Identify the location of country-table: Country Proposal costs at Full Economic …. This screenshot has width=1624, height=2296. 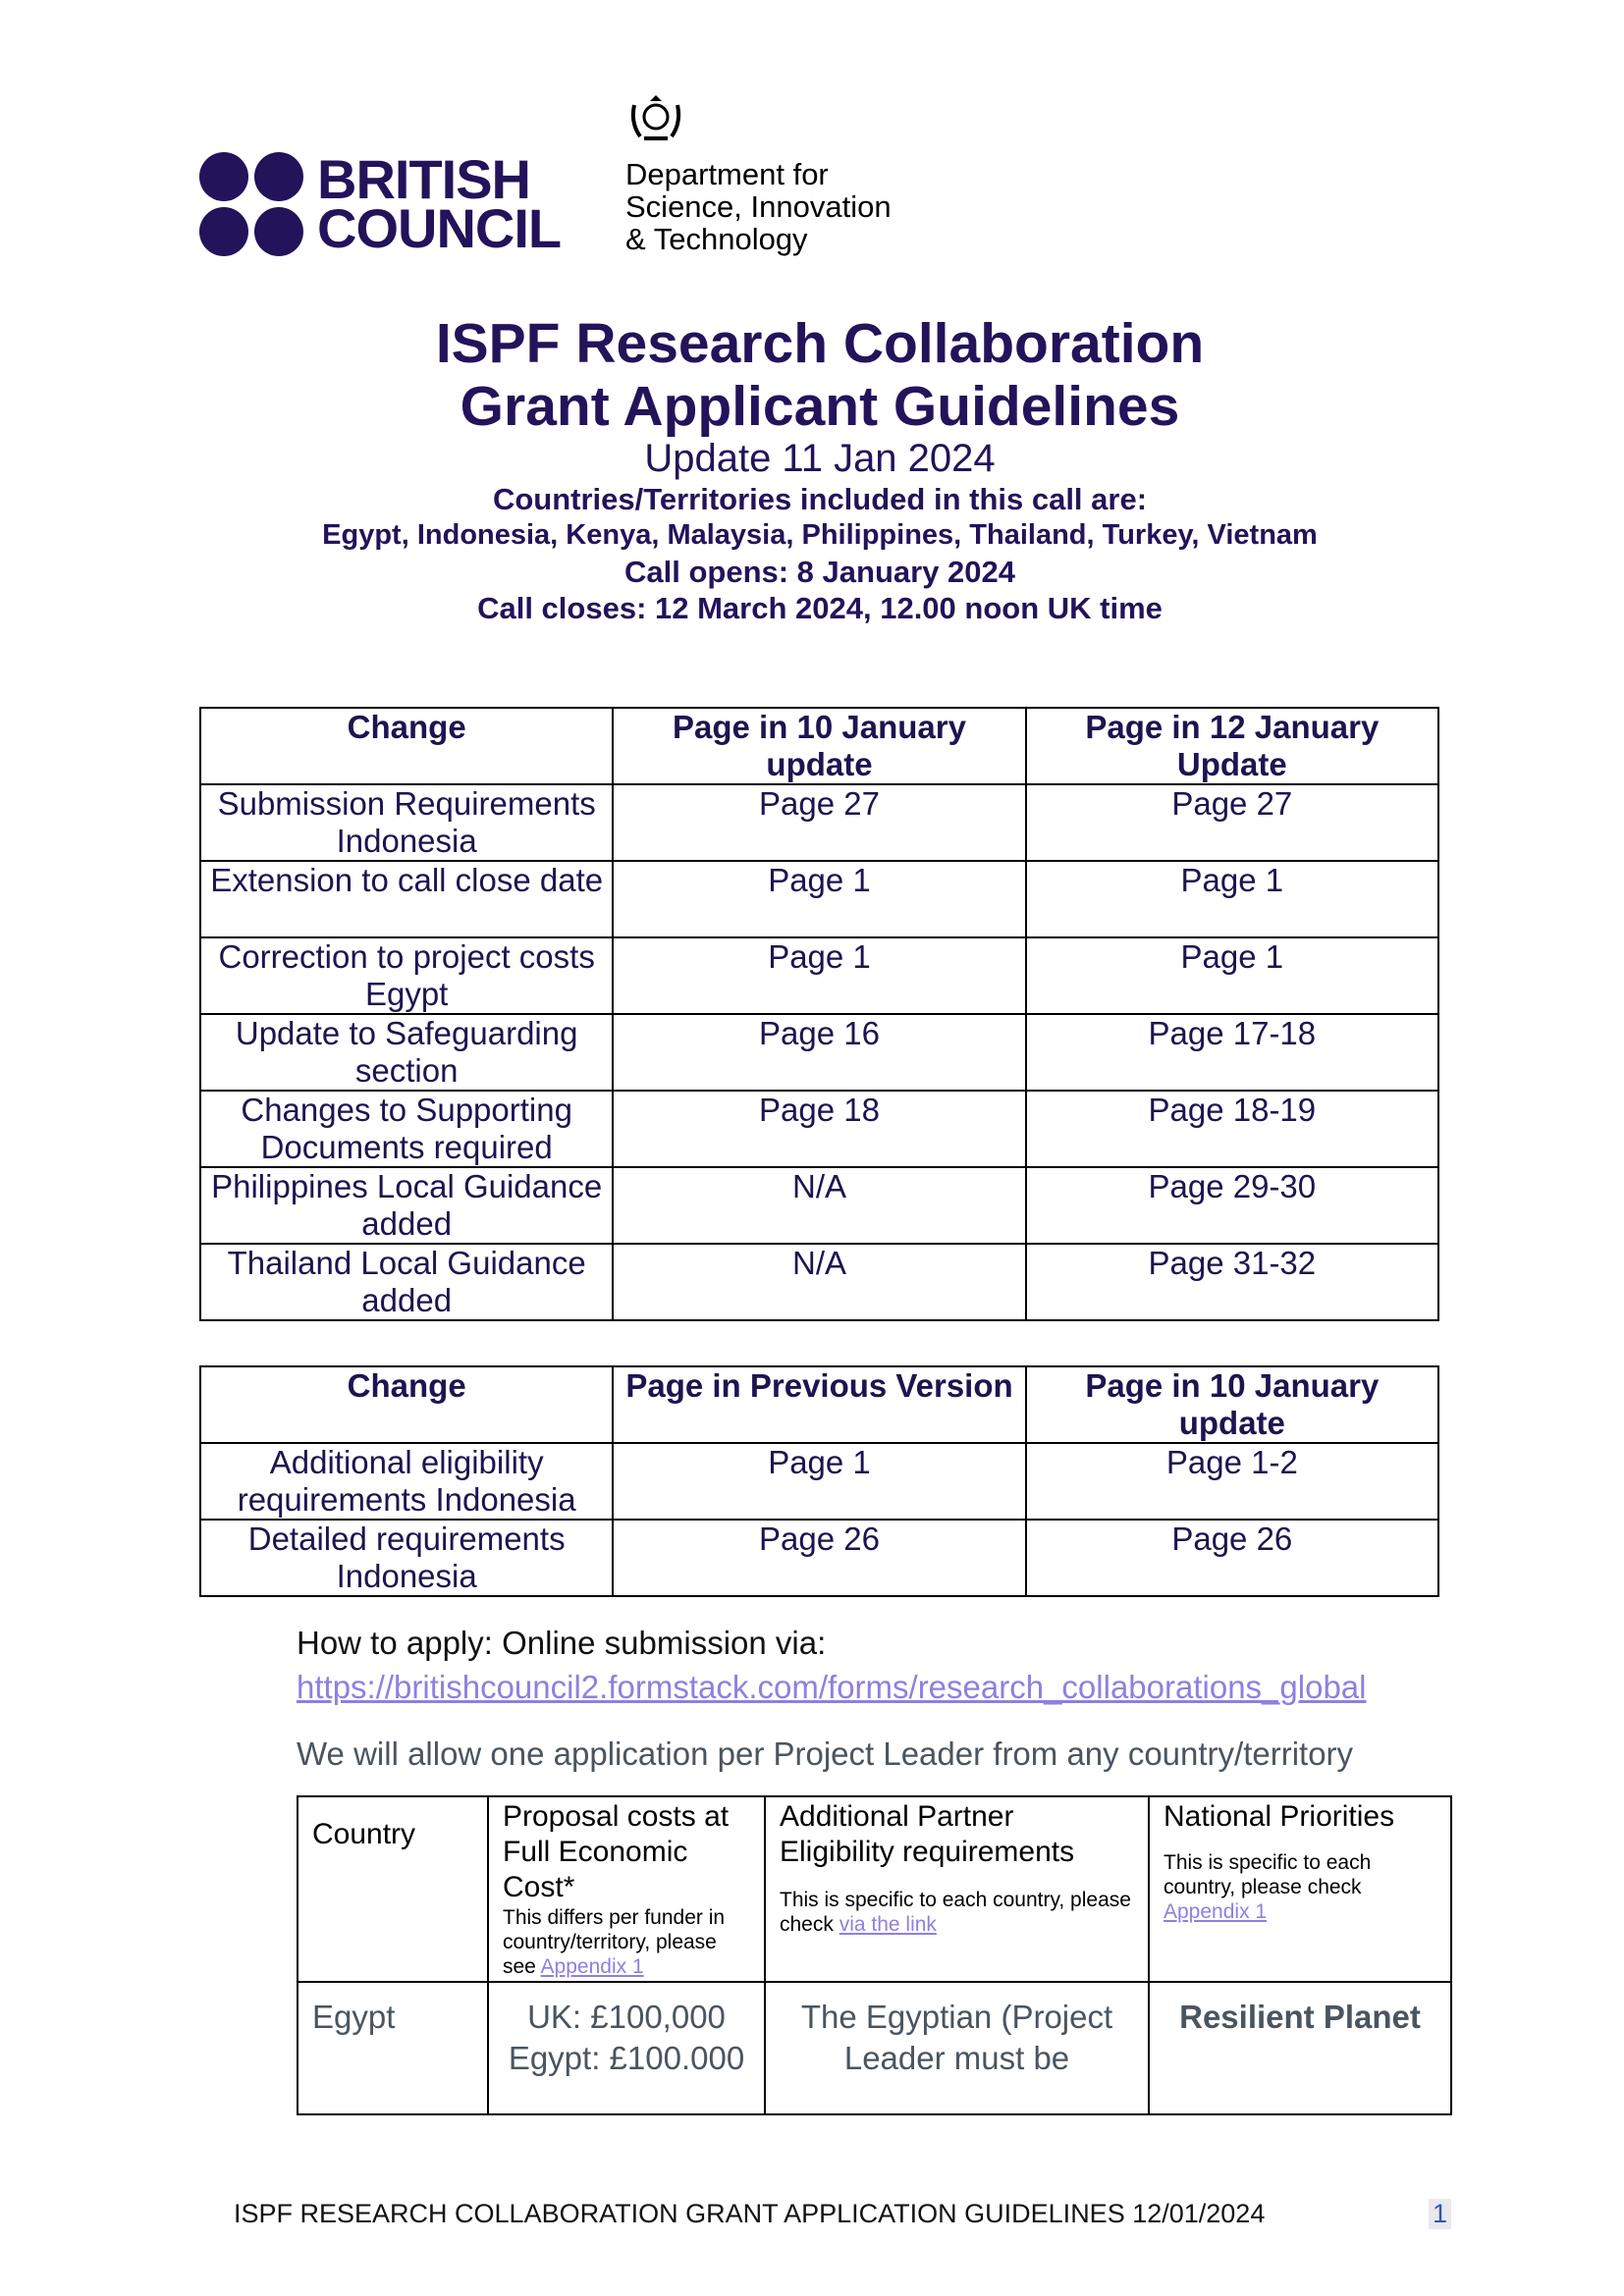
(874, 1955).